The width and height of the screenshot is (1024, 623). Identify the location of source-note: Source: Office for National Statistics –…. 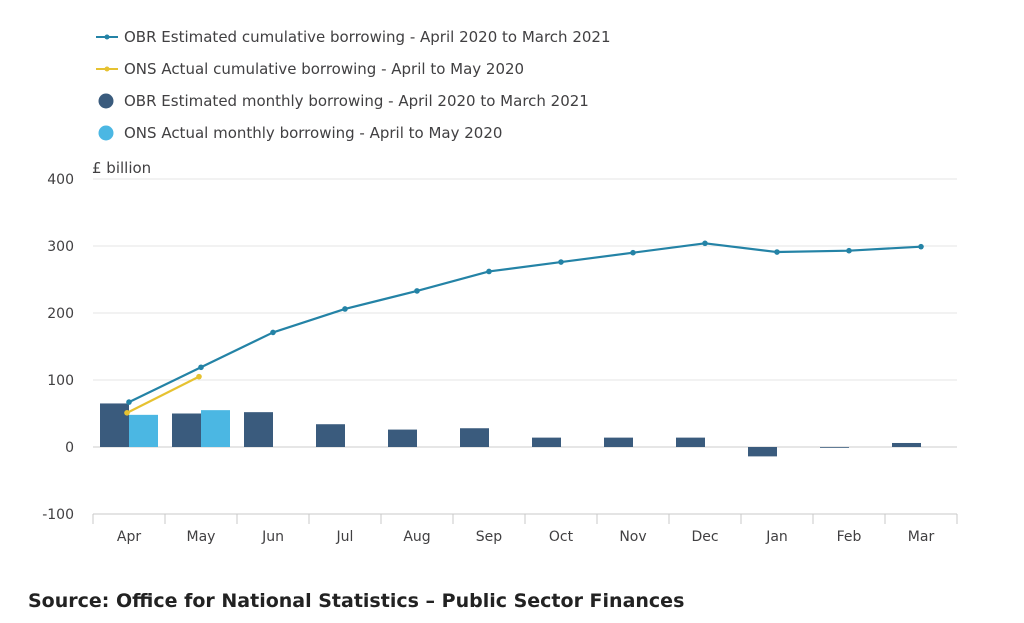
(356, 601).